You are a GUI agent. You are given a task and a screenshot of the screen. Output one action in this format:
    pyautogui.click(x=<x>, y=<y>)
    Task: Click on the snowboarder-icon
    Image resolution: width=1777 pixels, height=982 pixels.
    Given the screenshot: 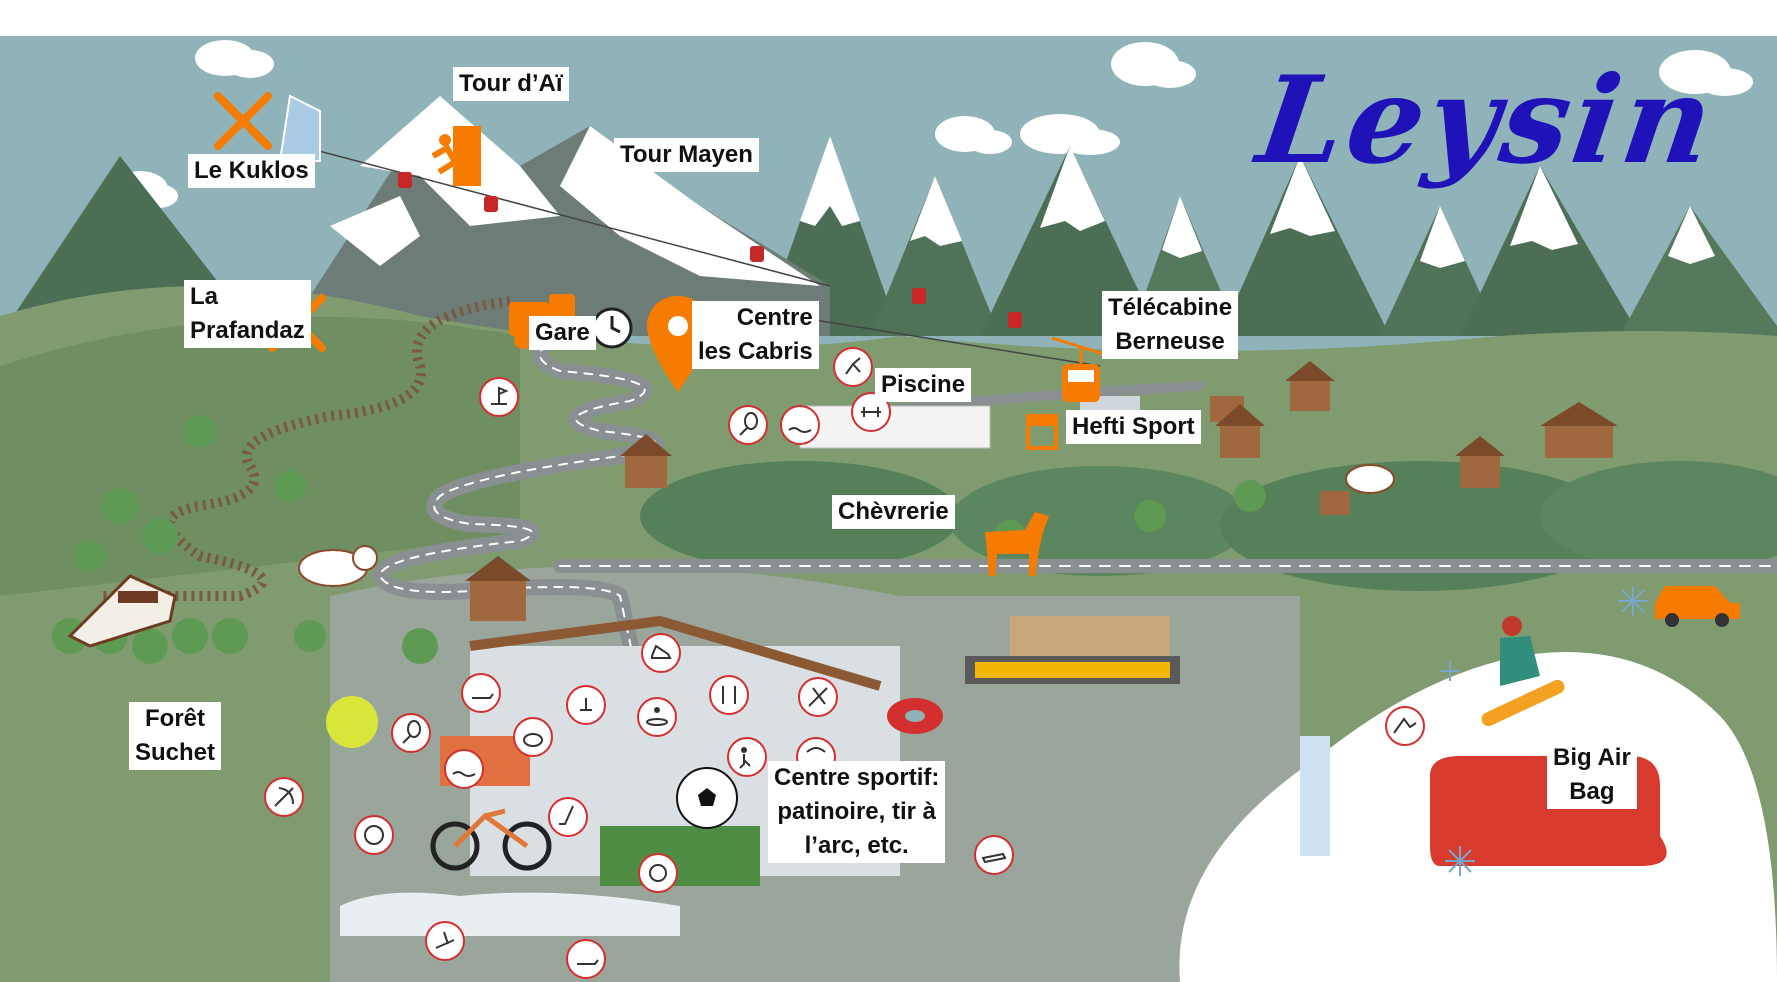 What is the action you would take?
    pyautogui.click(x=1523, y=671)
    